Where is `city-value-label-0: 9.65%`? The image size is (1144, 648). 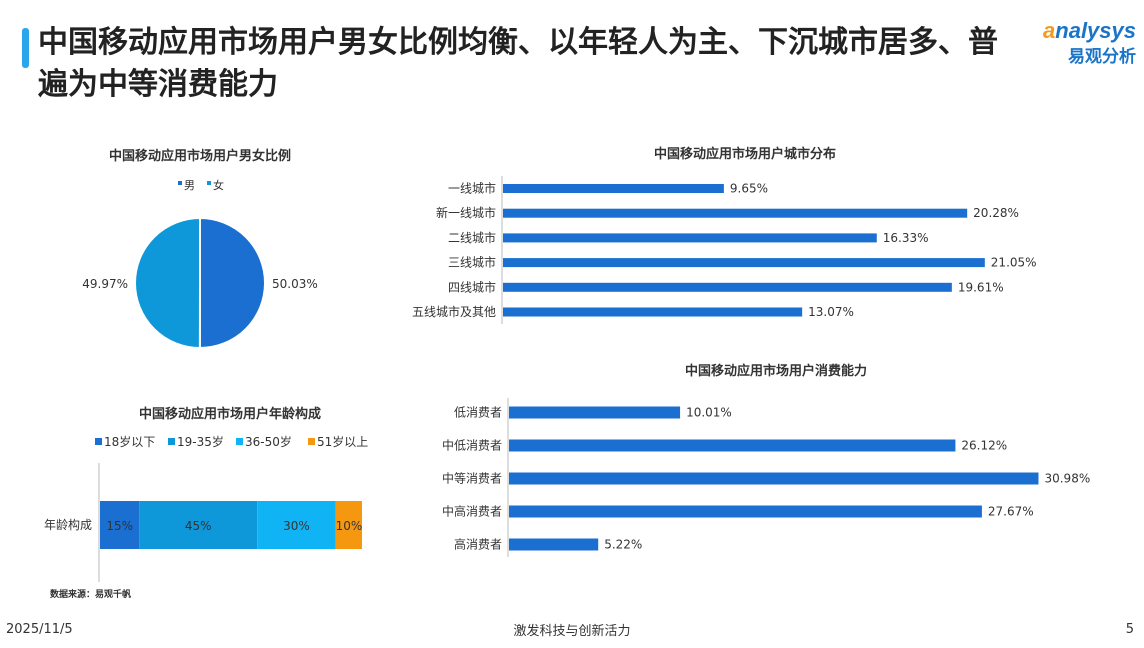
city-value-label-0: 9.65% is located at coordinates (749, 189).